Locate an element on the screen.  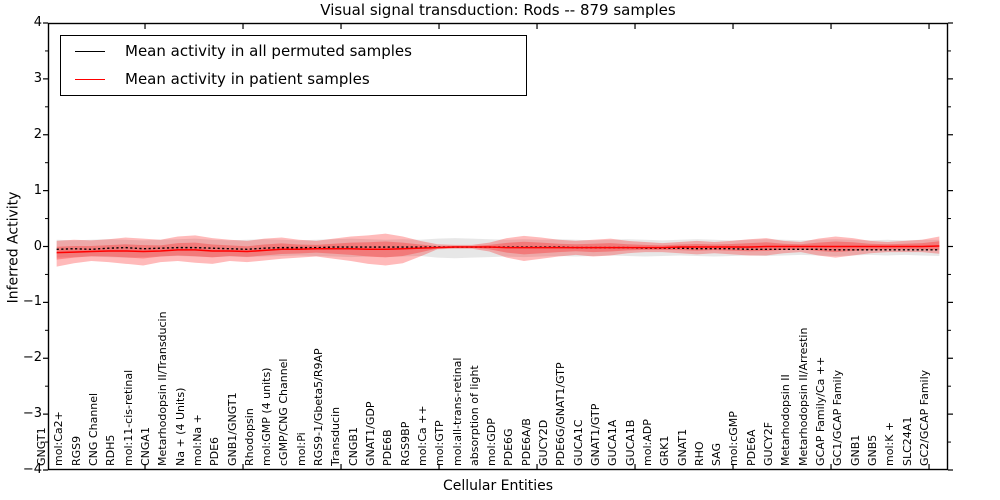
y-tick-label: 2 is located at coordinates (37, 134).